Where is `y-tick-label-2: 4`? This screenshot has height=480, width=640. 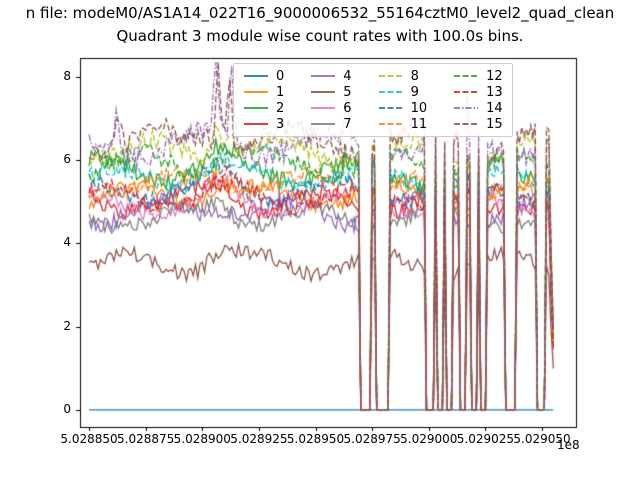 y-tick-label-2: 4 is located at coordinates (67, 242).